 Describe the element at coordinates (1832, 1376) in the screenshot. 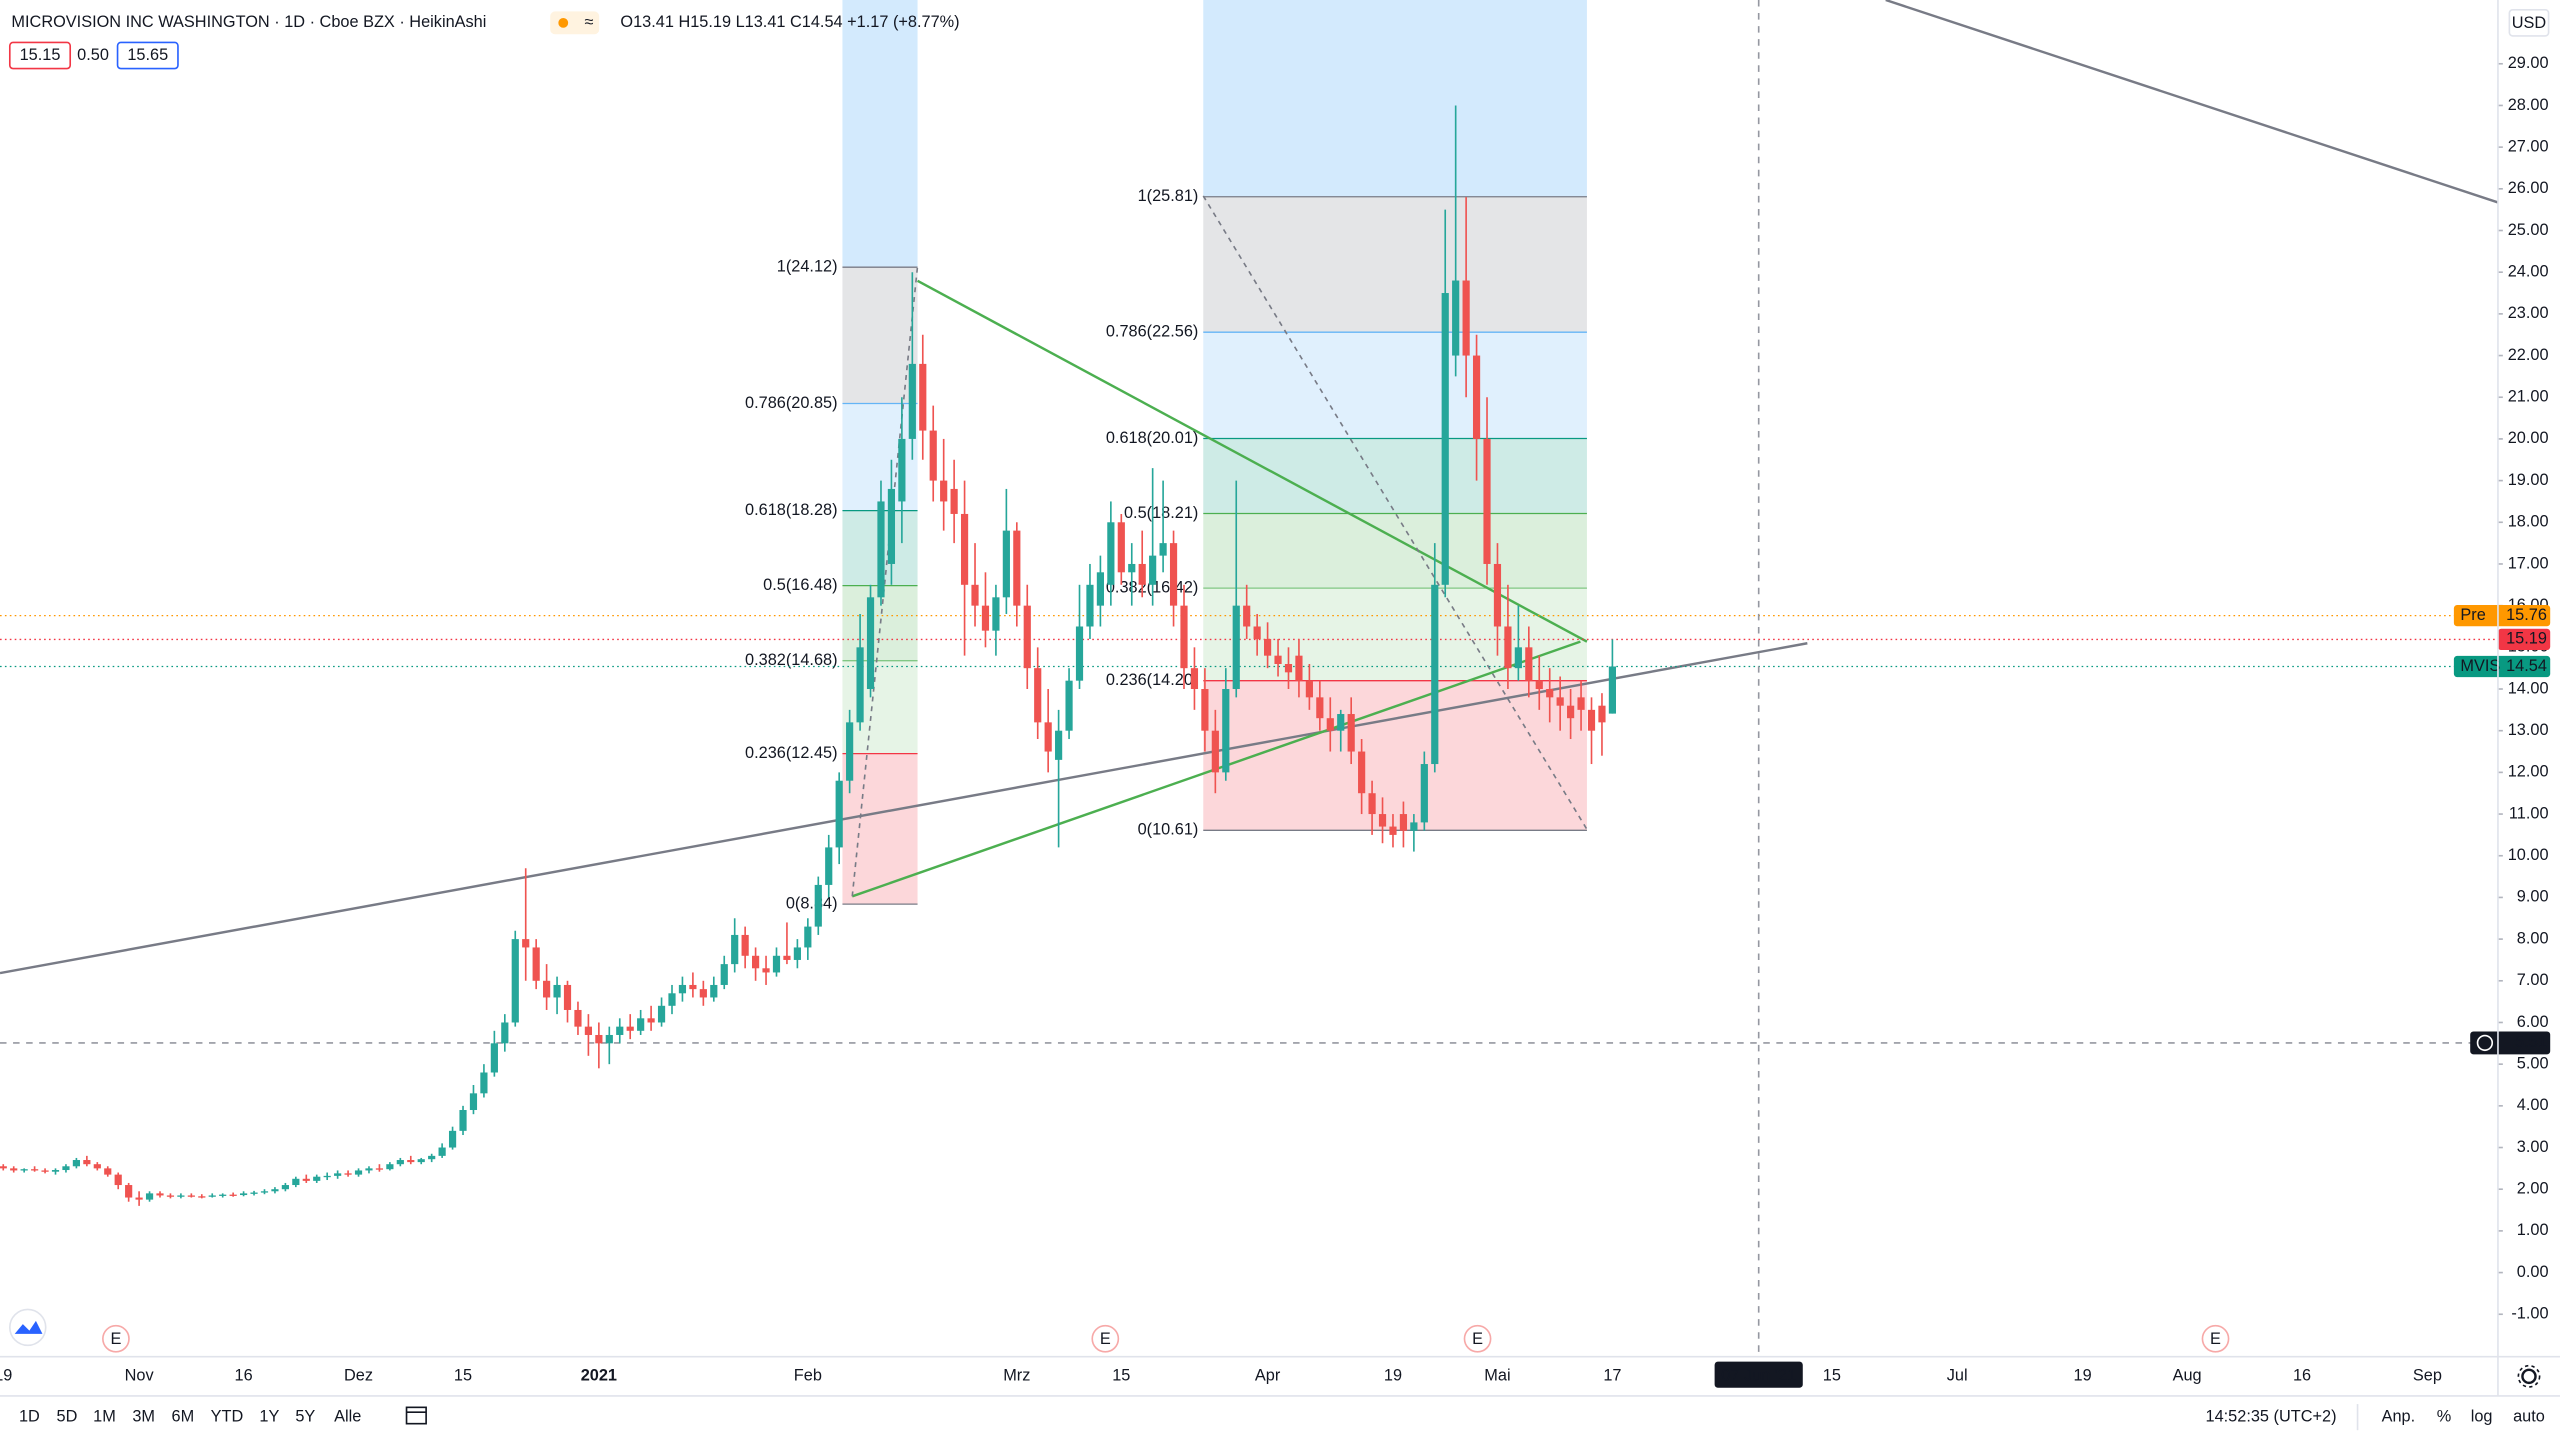

I see `x-tick-label: 15` at that location.